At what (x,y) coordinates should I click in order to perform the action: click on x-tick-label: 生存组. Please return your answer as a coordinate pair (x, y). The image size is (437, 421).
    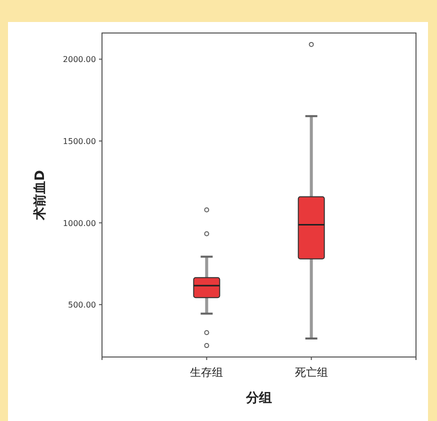
    Looking at the image, I should click on (207, 372).